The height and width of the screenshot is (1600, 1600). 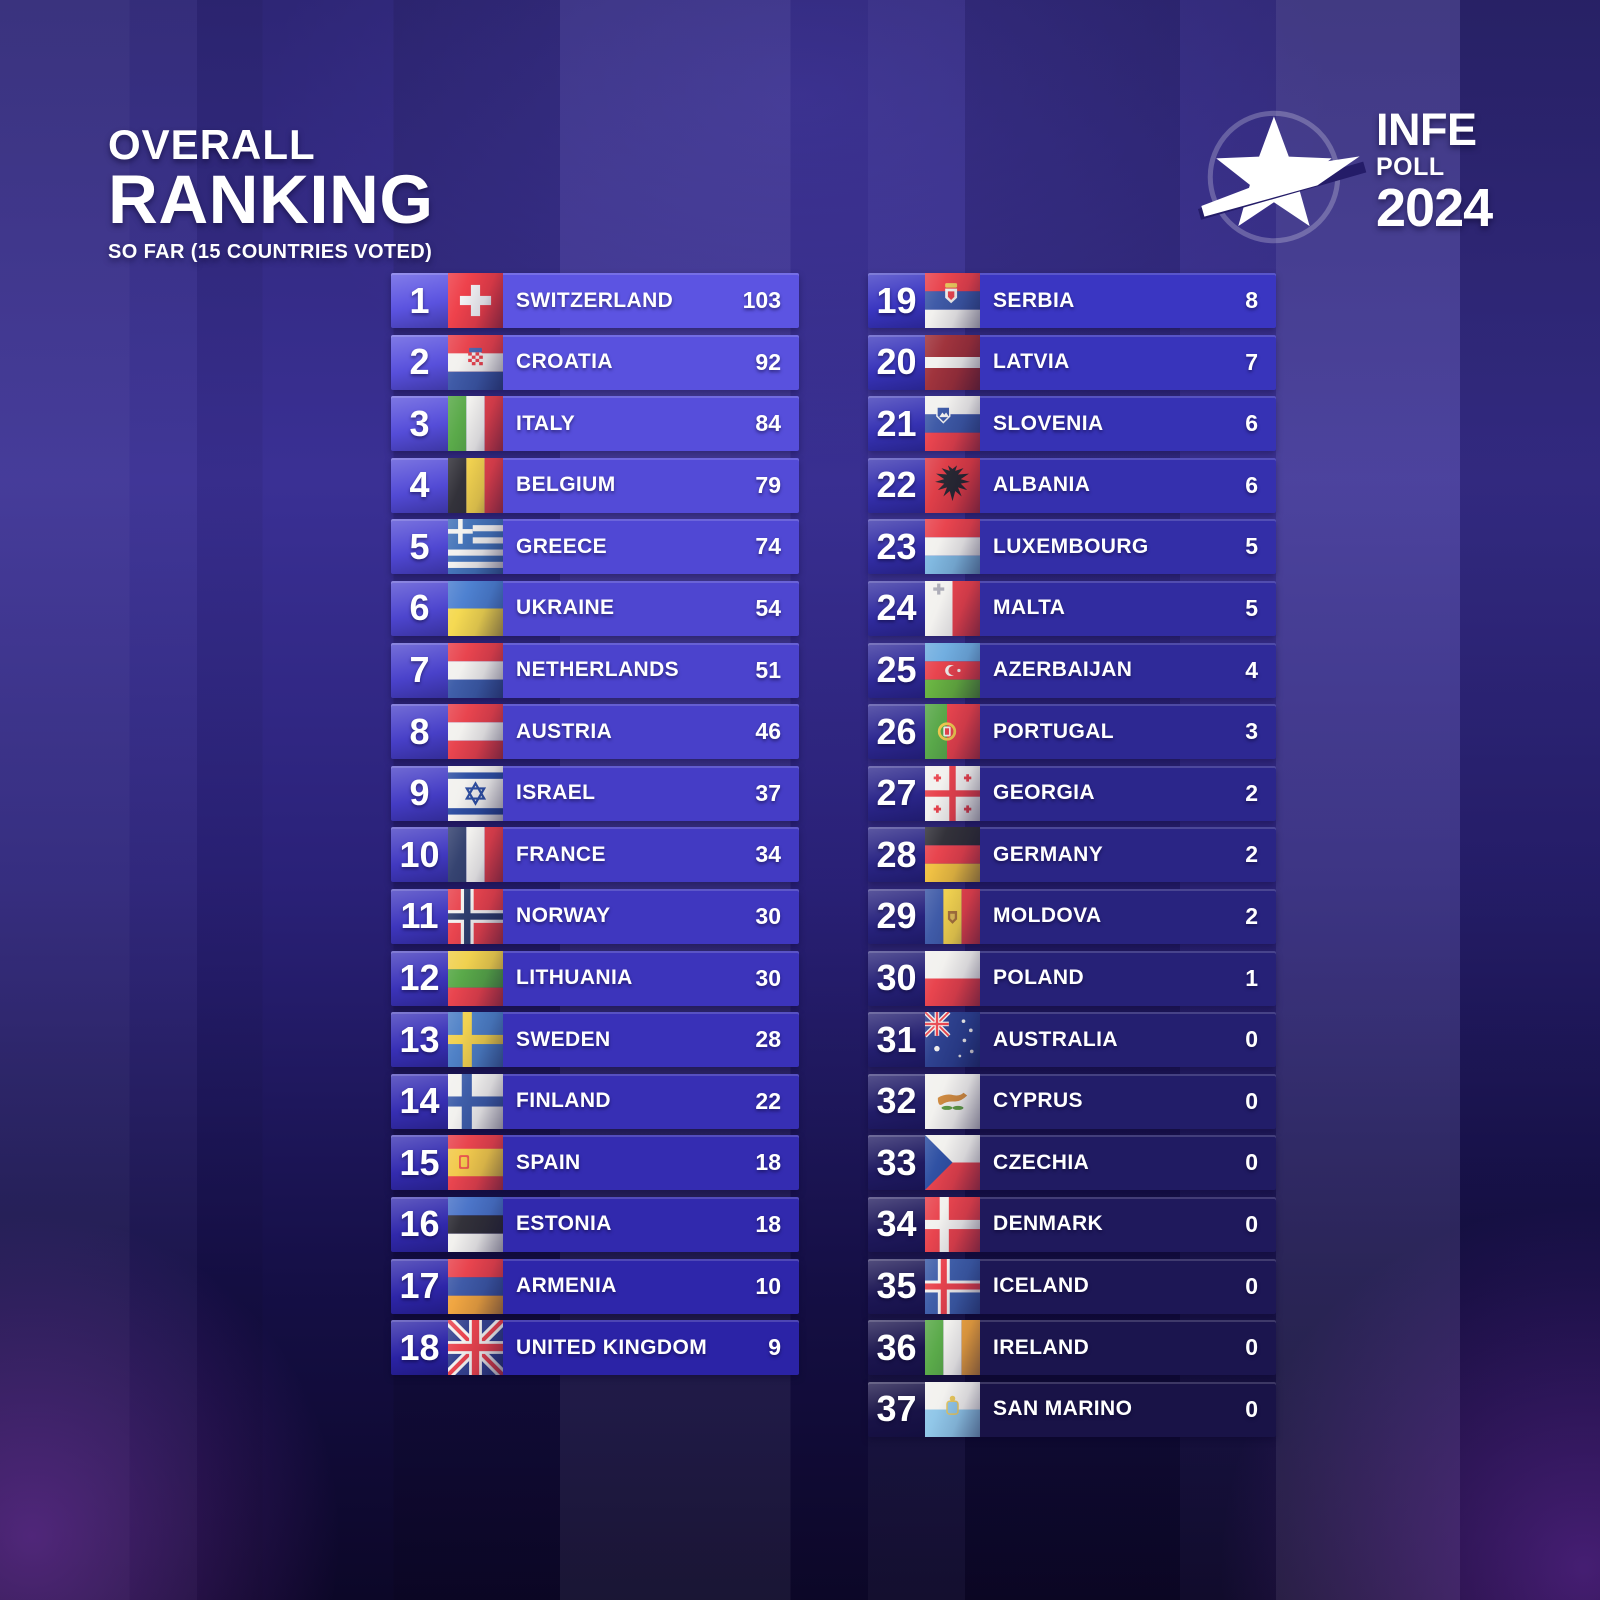 What do you see at coordinates (896, 1040) in the screenshot?
I see `rank-number: 31` at bounding box center [896, 1040].